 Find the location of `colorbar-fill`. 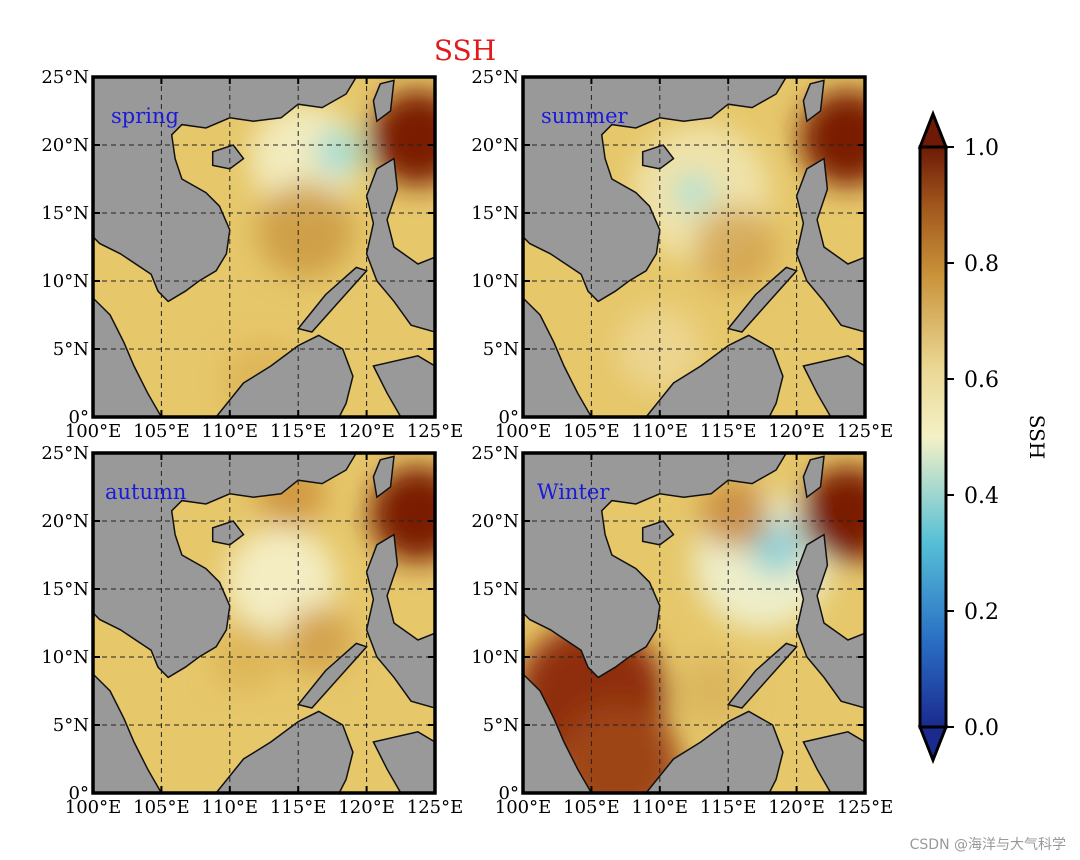

colorbar-fill is located at coordinates (933, 437).